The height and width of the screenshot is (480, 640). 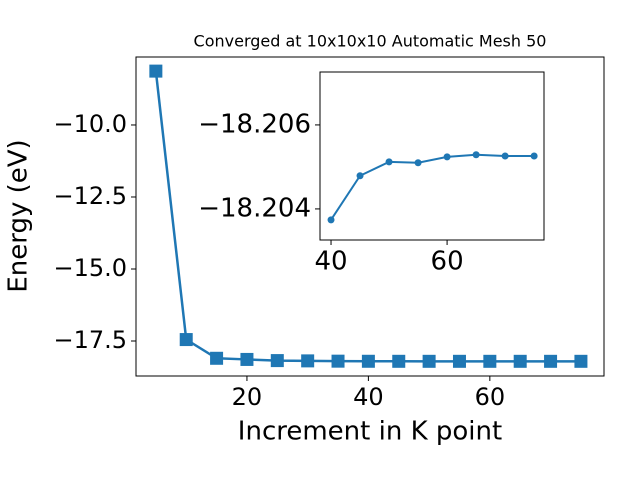 I want to click on y-tick-label: −18.204, so click(x=254, y=208).